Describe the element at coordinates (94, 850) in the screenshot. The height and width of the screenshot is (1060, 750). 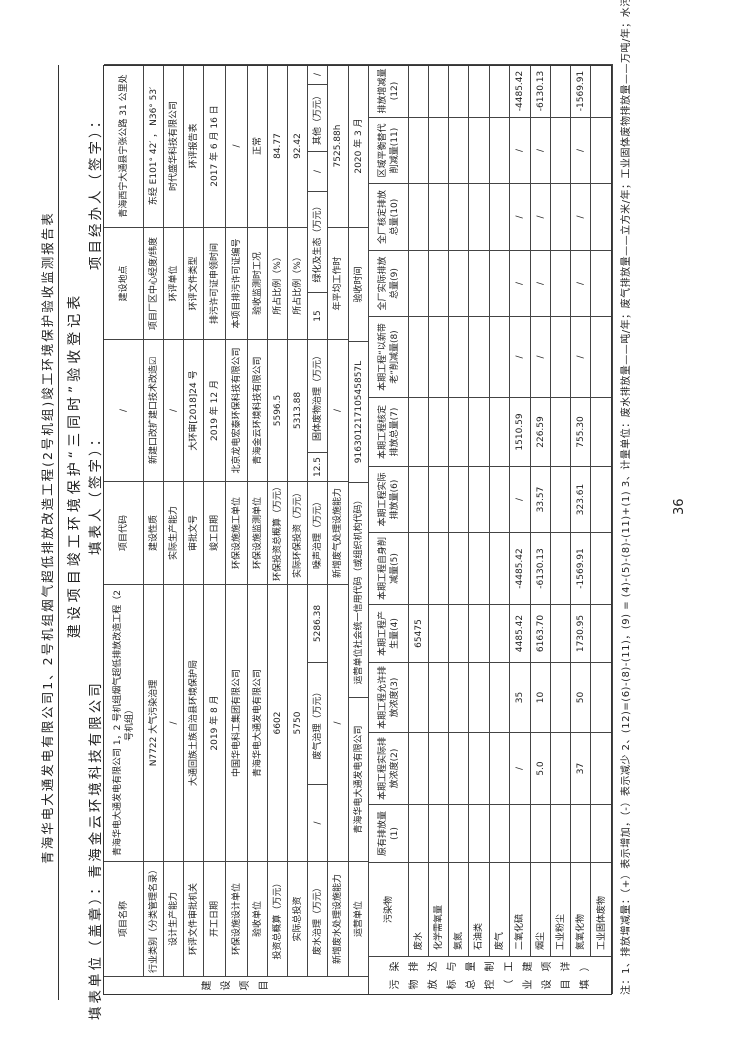
I see `fill-unit-line: 填表单位（盖章）：青海金云环境科技有限公司` at that location.